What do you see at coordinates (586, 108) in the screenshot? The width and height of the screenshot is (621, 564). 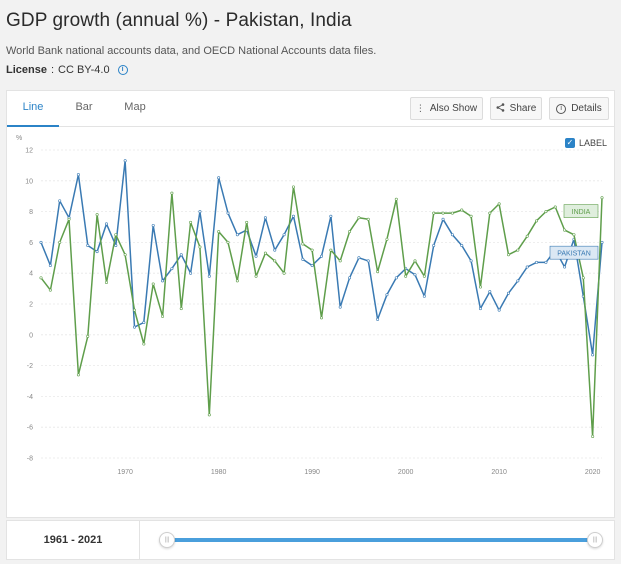 I see `details-label: Details` at bounding box center [586, 108].